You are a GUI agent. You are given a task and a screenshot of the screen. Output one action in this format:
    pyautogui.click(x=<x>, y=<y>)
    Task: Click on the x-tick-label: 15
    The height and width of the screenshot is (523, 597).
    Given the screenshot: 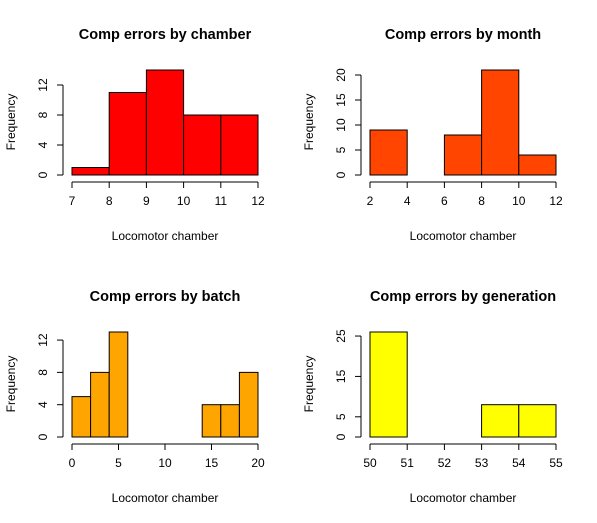 What is the action you would take?
    pyautogui.click(x=212, y=463)
    